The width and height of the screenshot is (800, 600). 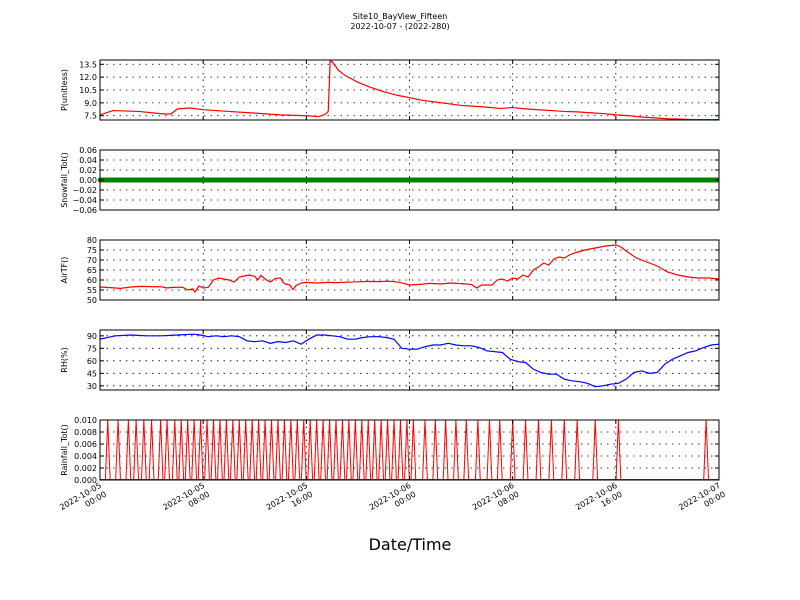 I want to click on chart-subtitle: 2022-10-07 - (2022-280), so click(x=399, y=26).